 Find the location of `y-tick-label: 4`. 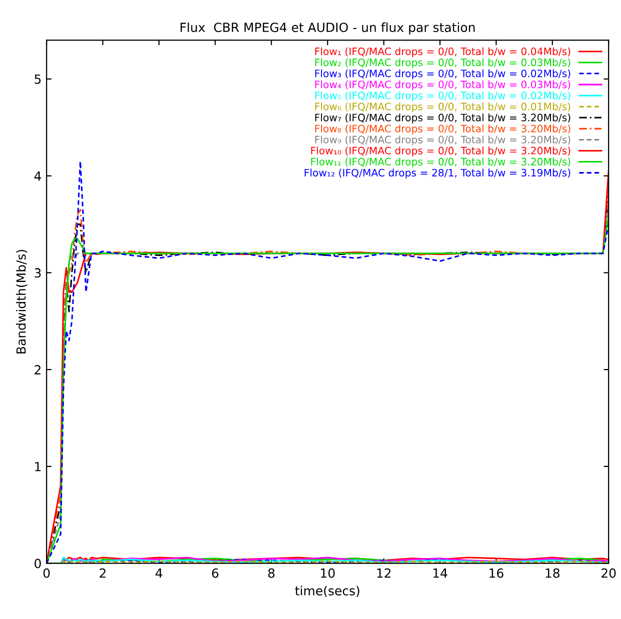

y-tick-label: 4 is located at coordinates (38, 176).